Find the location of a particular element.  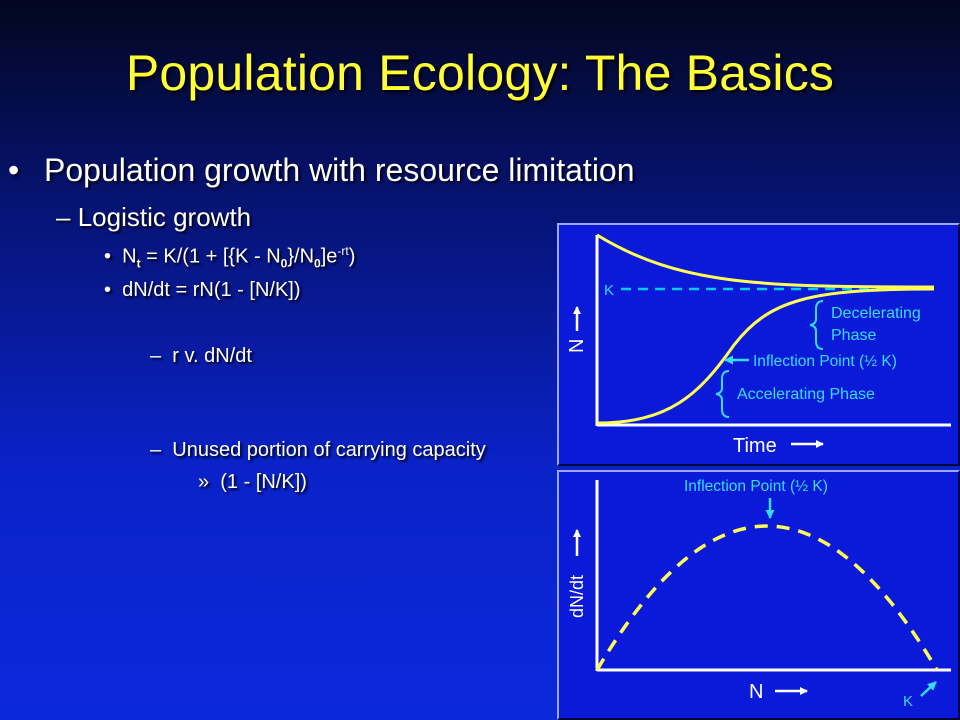

accel-brace-icon is located at coordinates (722, 394).